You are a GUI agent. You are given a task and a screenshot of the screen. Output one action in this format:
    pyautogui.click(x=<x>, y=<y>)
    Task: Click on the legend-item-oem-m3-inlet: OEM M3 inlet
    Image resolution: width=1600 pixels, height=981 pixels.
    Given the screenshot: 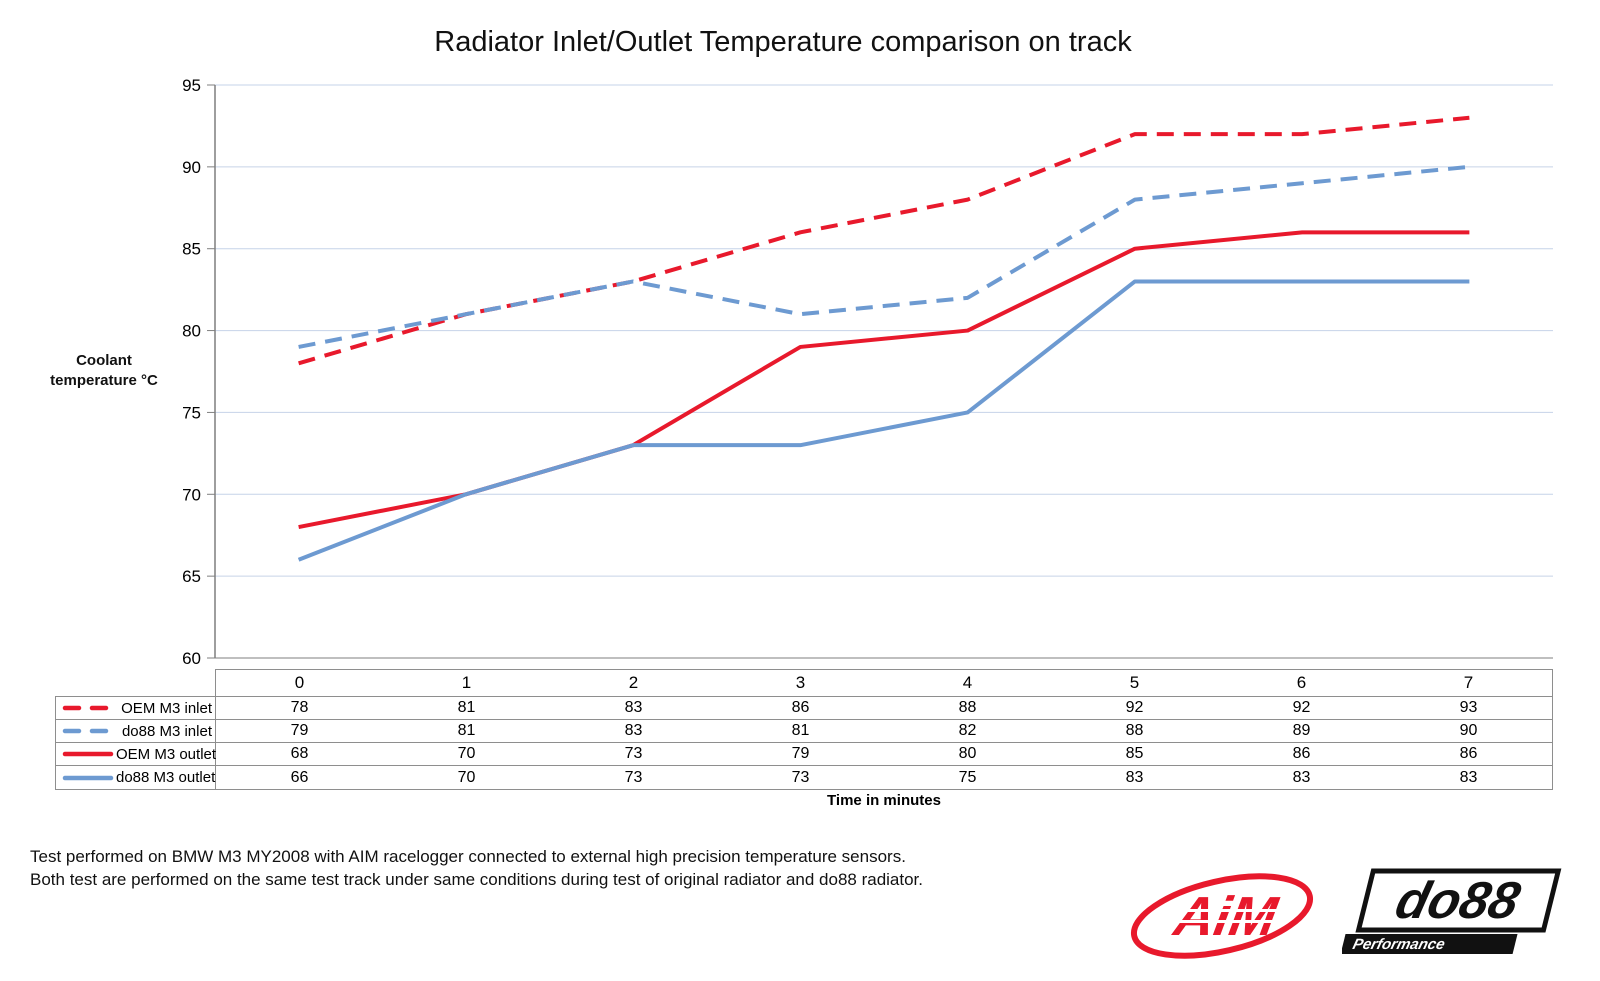 What is the action you would take?
    pyautogui.click(x=136, y=708)
    